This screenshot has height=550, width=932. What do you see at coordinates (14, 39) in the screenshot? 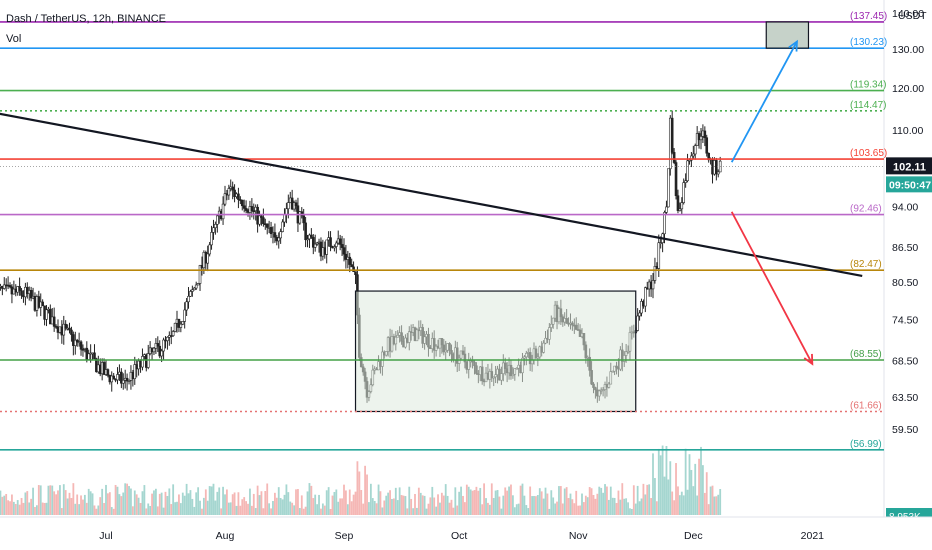
I see `volume-indicator-label: Vol` at bounding box center [14, 39].